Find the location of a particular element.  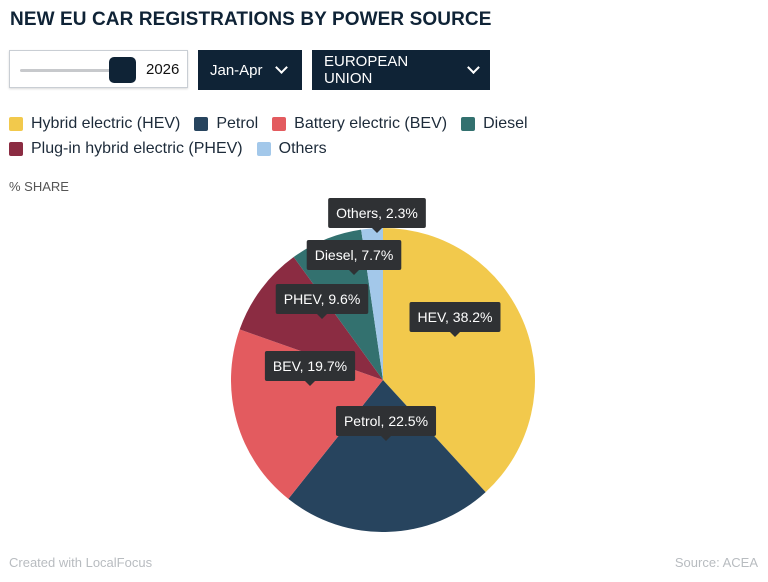

legend-label: Plug-in hybrid electric (PHEV) is located at coordinates (137, 148).